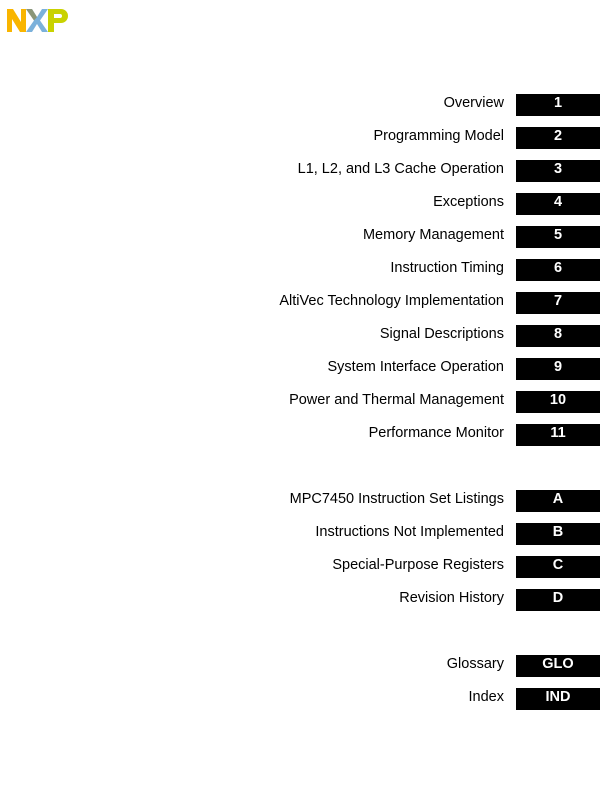 The width and height of the screenshot is (612, 792). I want to click on section-tab: 2, so click(558, 138).